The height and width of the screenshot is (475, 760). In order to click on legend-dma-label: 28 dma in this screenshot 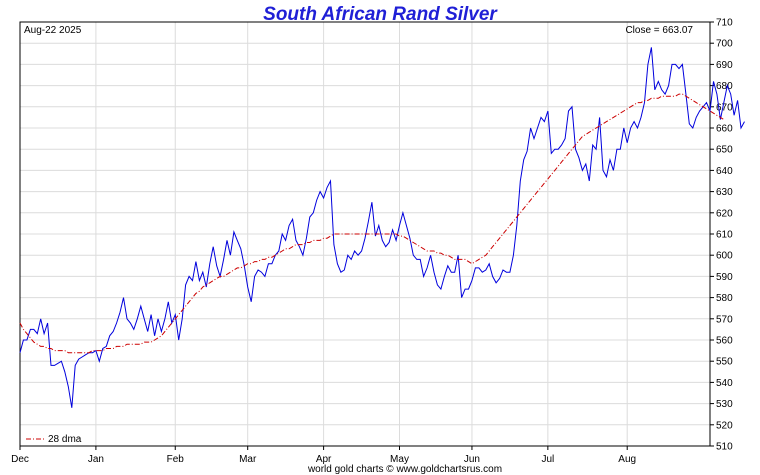, I will do `click(65, 439)`.